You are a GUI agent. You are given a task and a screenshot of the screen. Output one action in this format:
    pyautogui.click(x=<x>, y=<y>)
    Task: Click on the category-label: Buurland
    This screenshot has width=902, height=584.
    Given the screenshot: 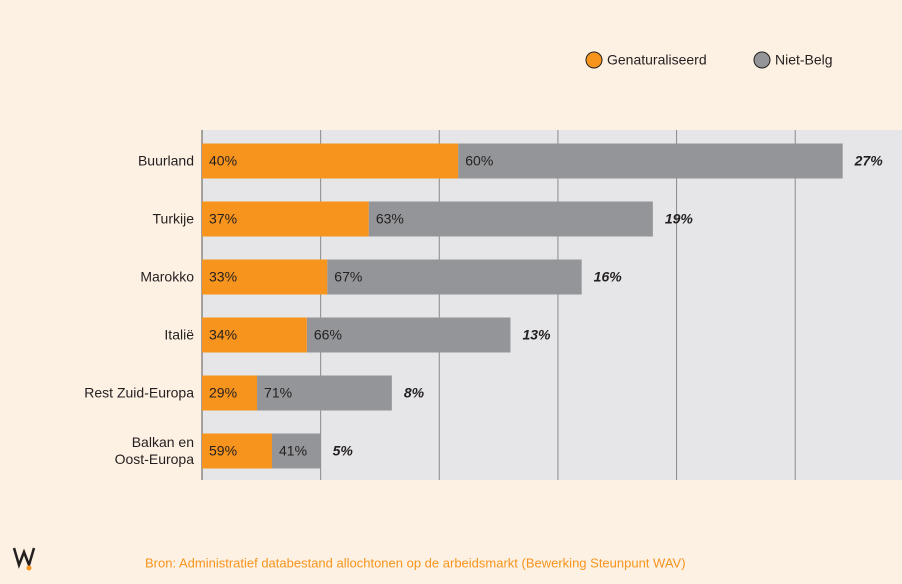 What is the action you would take?
    pyautogui.click(x=165, y=160)
    